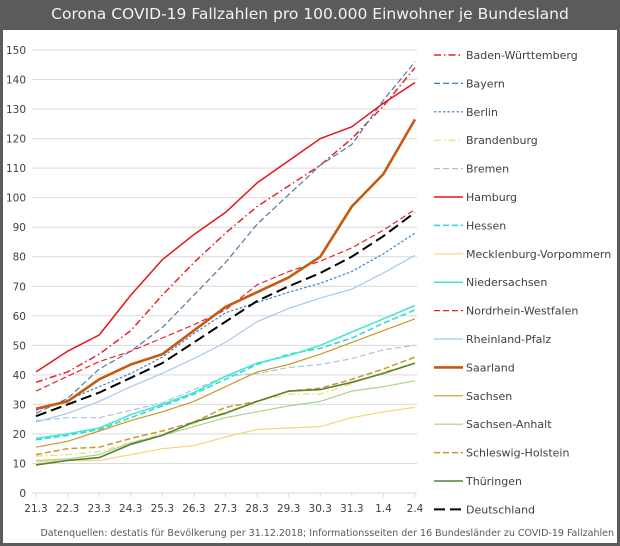 The height and width of the screenshot is (546, 620). I want to click on series-line-brandenburg, so click(225, 409).